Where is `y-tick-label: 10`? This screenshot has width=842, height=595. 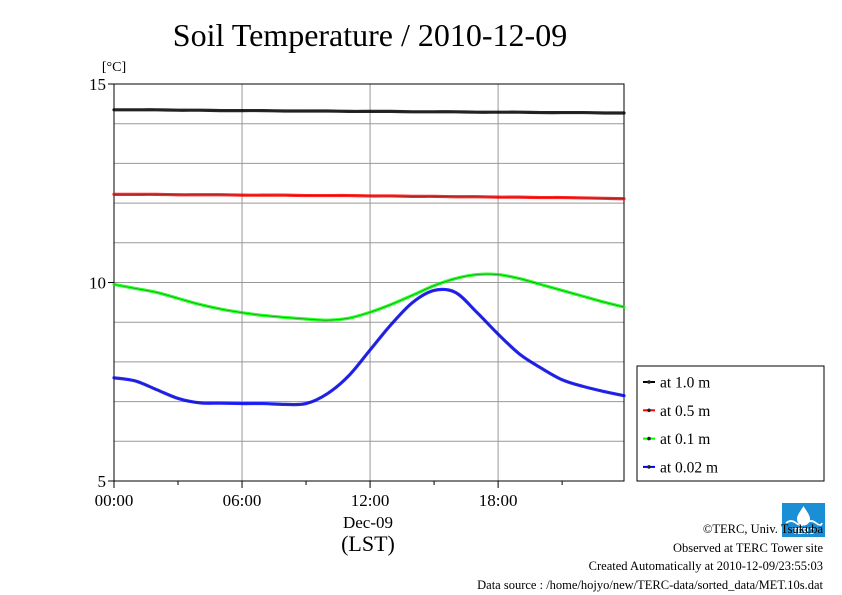
y-tick-label: 10 is located at coordinates (97, 283).